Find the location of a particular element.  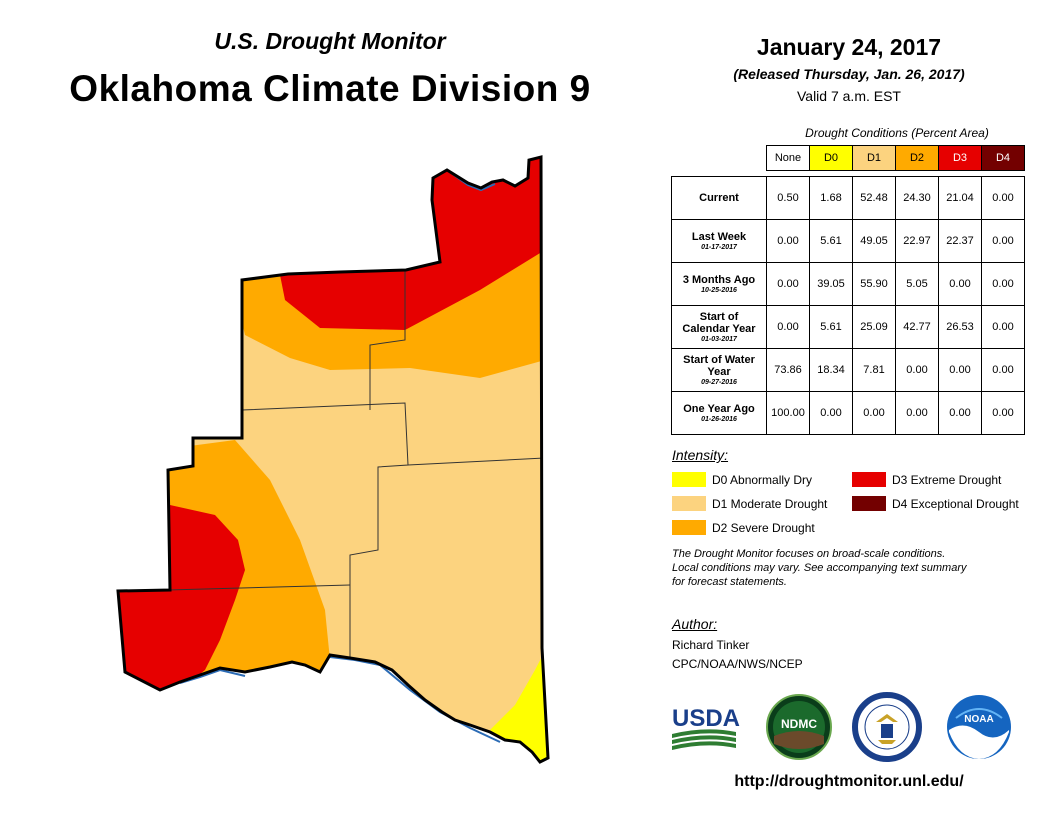

column-header-d3: D3 is located at coordinates (960, 158).